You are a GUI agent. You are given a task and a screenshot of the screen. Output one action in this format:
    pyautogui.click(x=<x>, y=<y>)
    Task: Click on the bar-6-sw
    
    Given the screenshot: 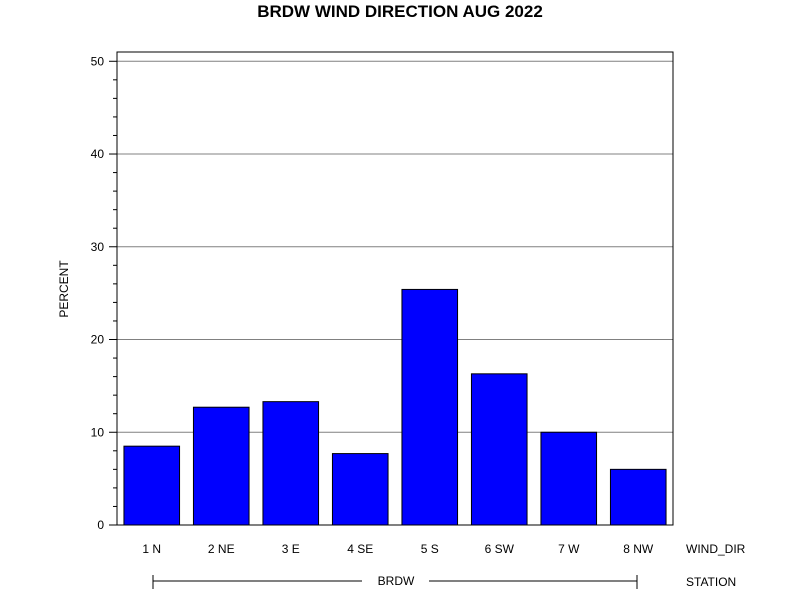 What is the action you would take?
    pyautogui.click(x=499, y=449)
    